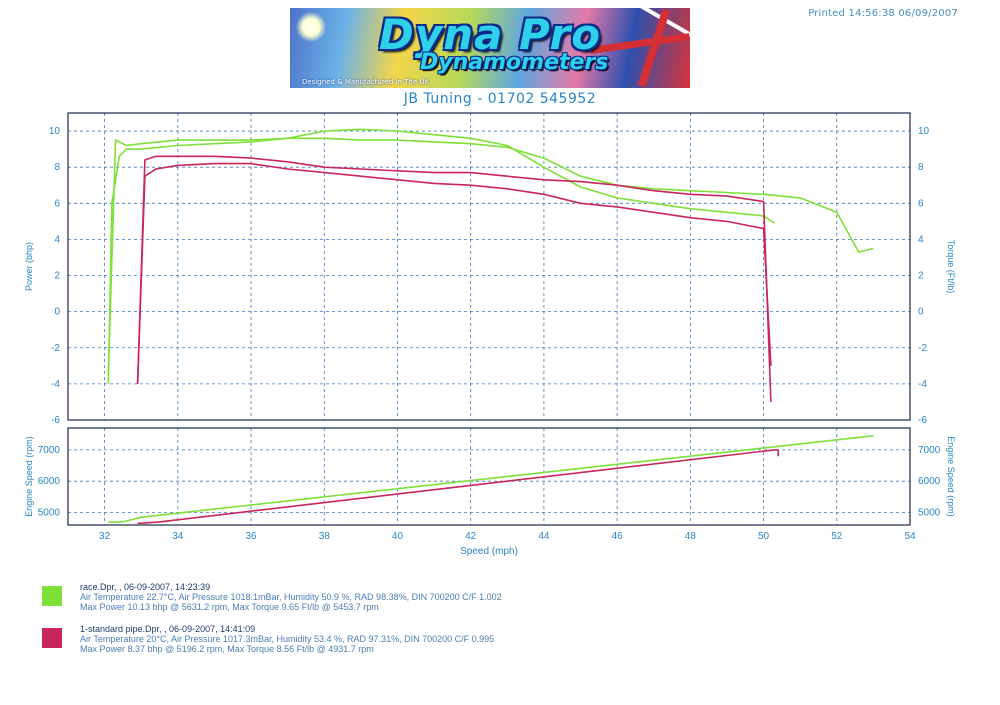 The image size is (1000, 705). Describe the element at coordinates (929, 512) in the screenshot. I see `y2-tick-label: 5000` at that location.